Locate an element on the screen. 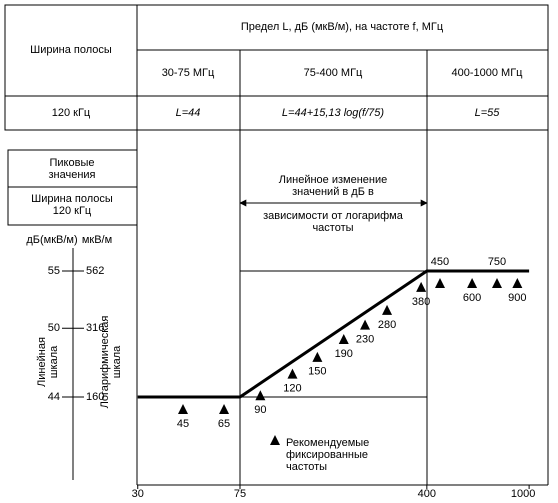 The width and height of the screenshot is (558, 503). limit-formula: L=44 is located at coordinates (188, 113).